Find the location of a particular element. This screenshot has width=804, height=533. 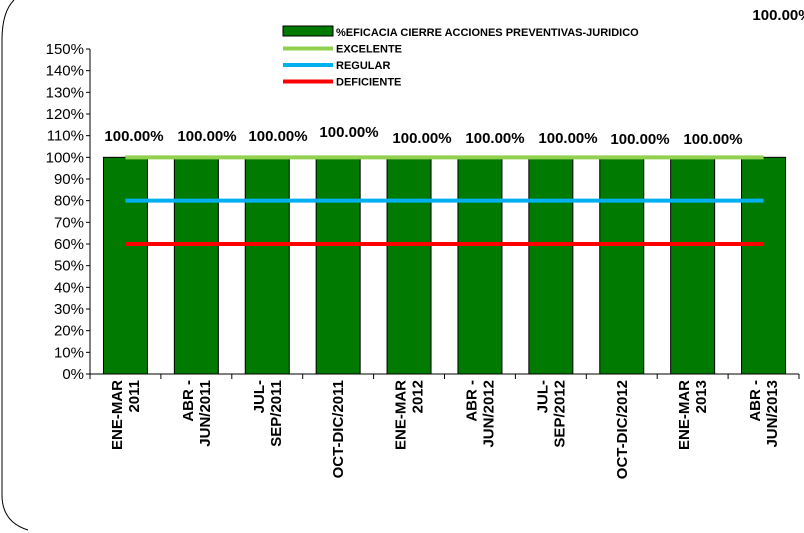

y-tick-label: 70% is located at coordinates (69, 222).